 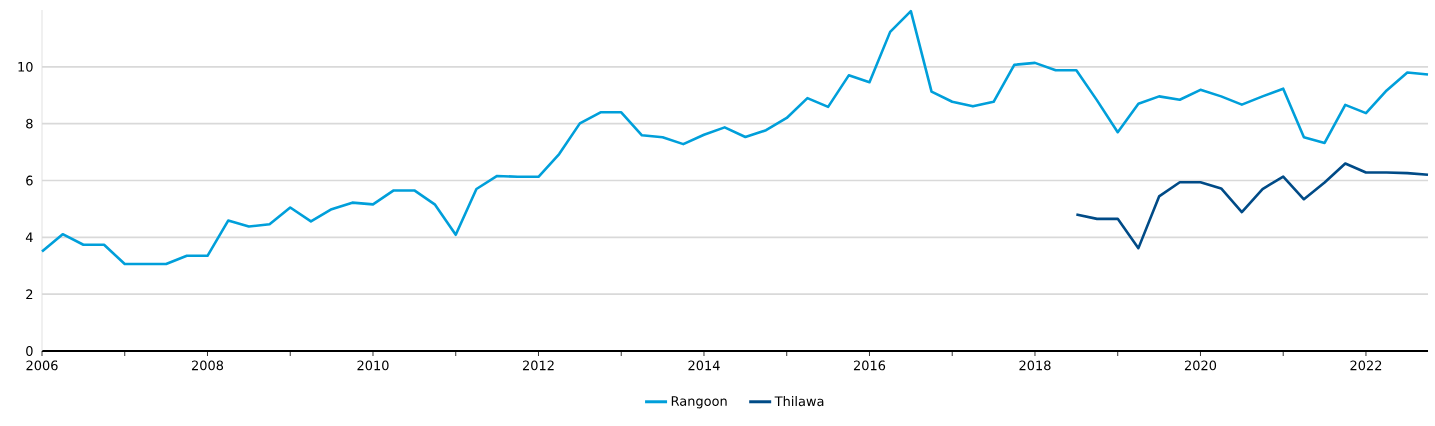 I want to click on y-tick-label: 8, so click(x=29, y=123).